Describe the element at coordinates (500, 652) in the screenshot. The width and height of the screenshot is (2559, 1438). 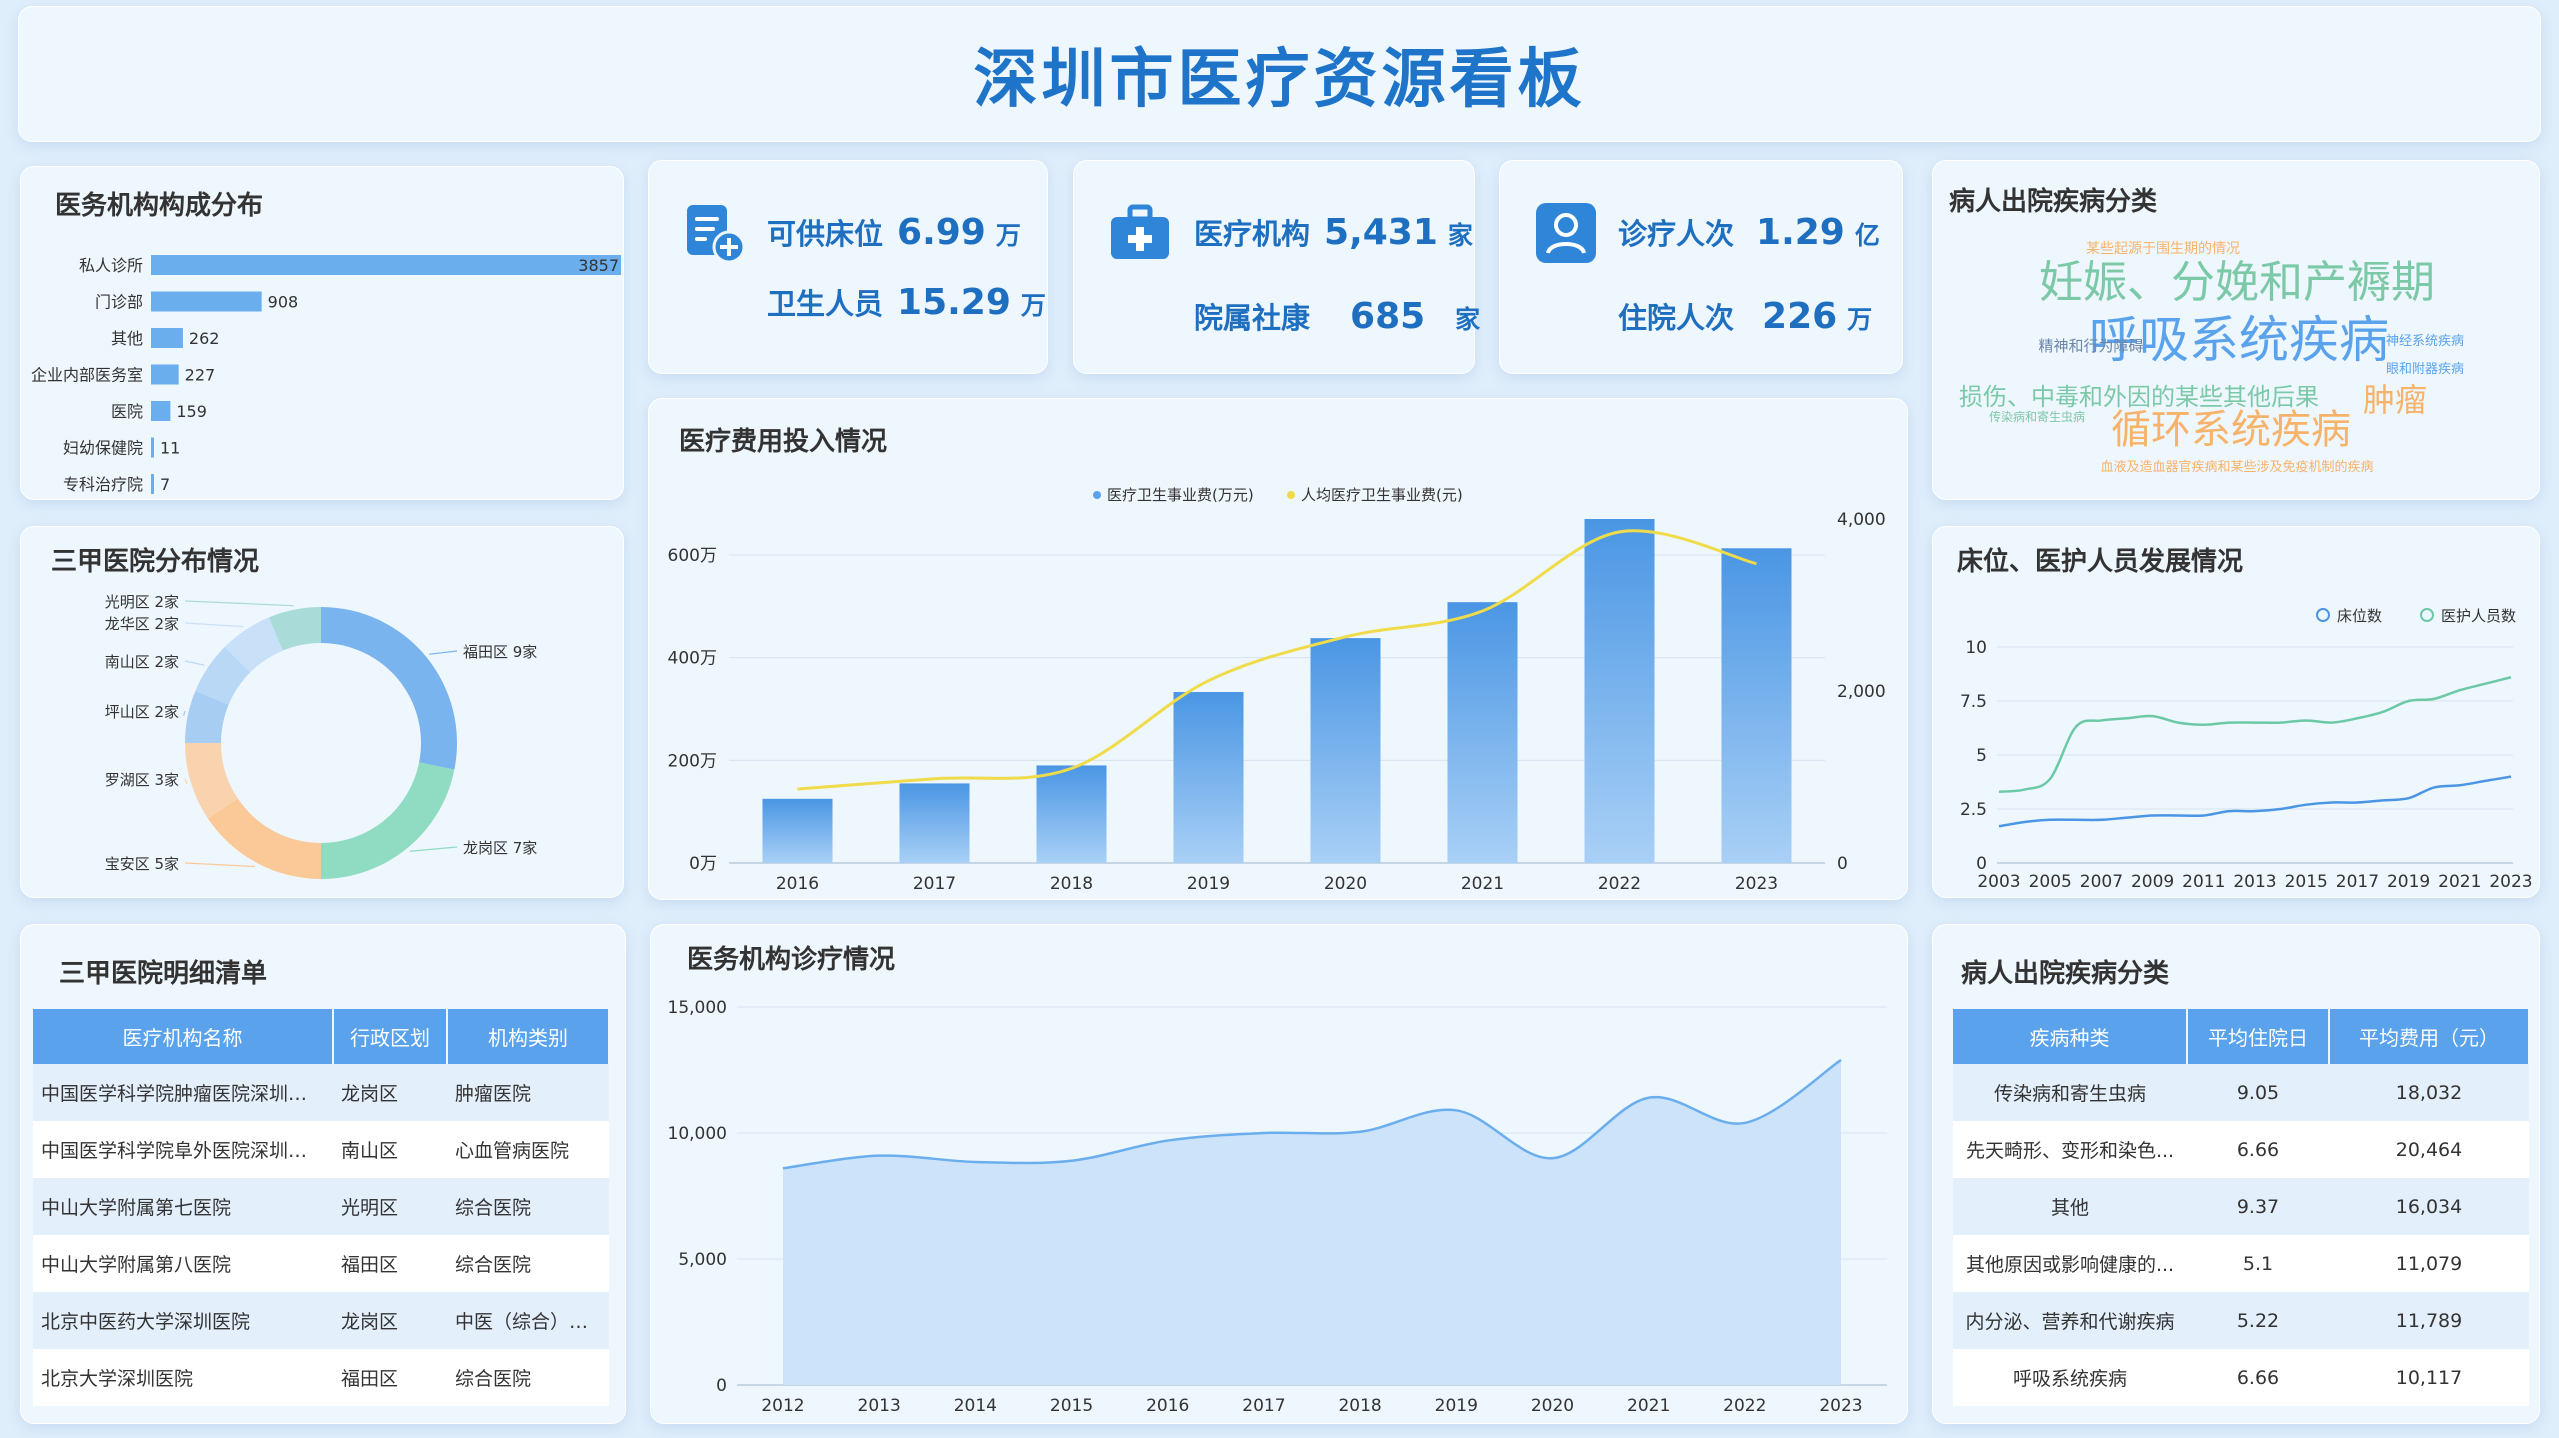
I see `donut-label: 福田区 9家` at that location.